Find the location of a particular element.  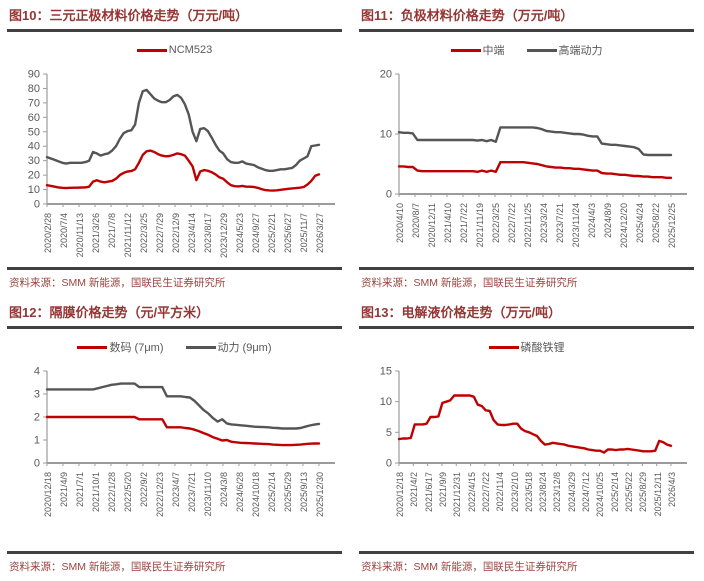

line-chart-svg: 0 10 20 is located at coordinates (533, 134).